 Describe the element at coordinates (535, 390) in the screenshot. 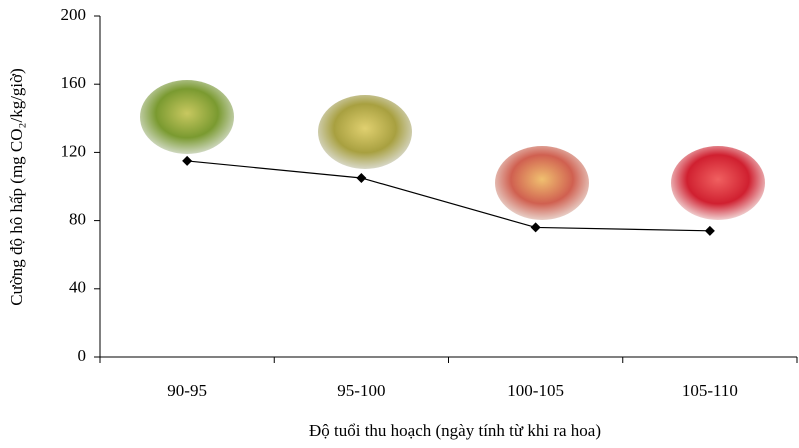

I see `x-tick-label: 100-105` at that location.